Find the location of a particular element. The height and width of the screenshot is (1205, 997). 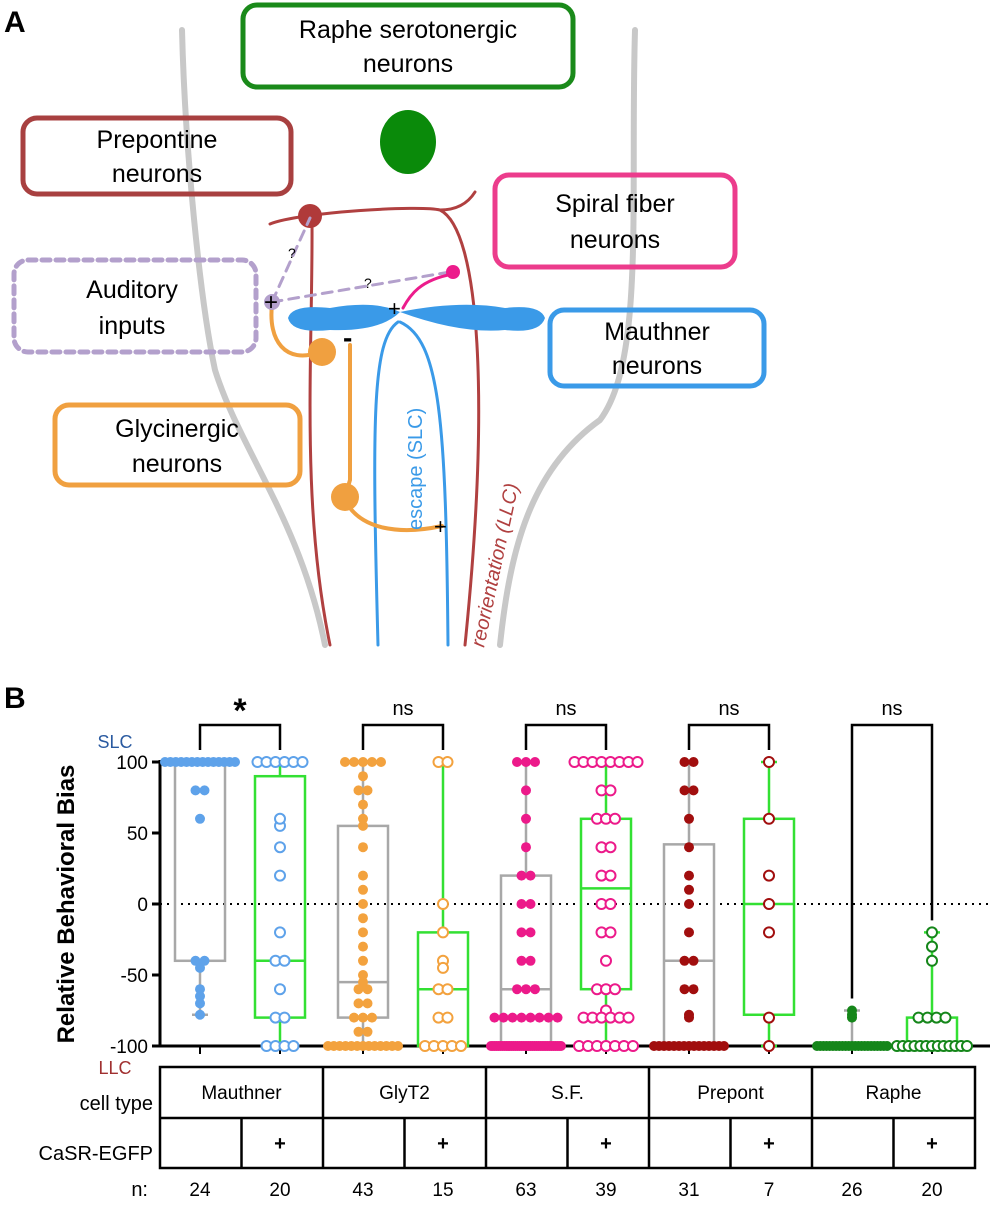

spiral-cell is located at coordinates (453, 272).